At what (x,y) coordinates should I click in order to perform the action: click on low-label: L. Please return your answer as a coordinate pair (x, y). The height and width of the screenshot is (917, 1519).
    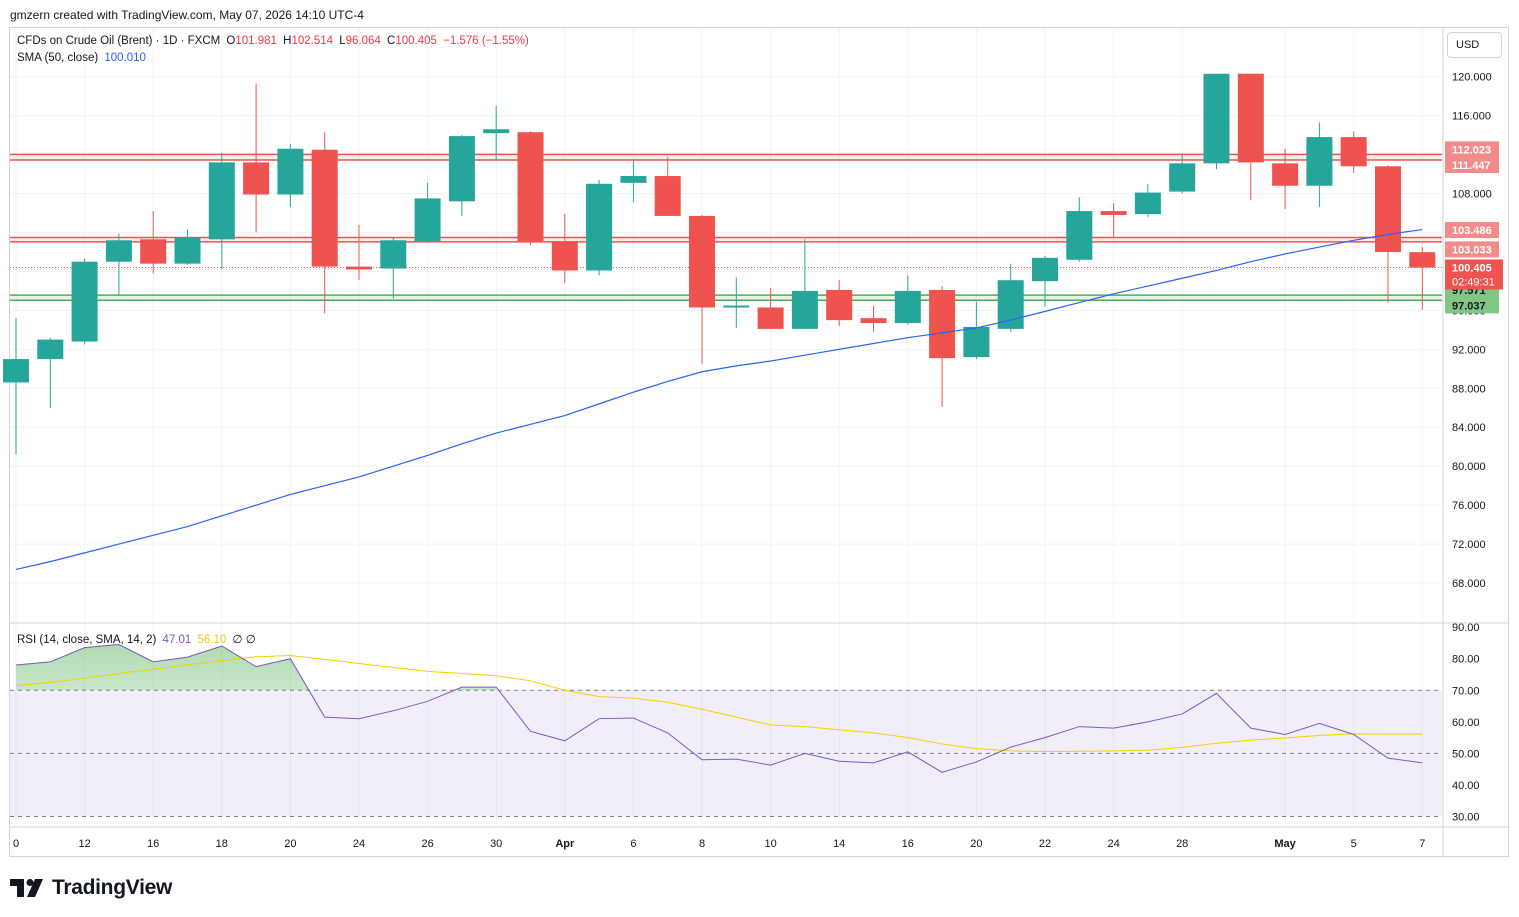
    Looking at the image, I should click on (342, 41).